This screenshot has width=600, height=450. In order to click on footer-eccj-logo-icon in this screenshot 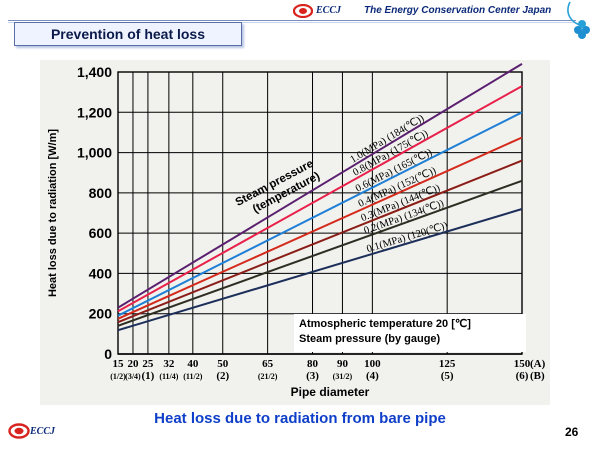, I will do `click(19, 431)`.